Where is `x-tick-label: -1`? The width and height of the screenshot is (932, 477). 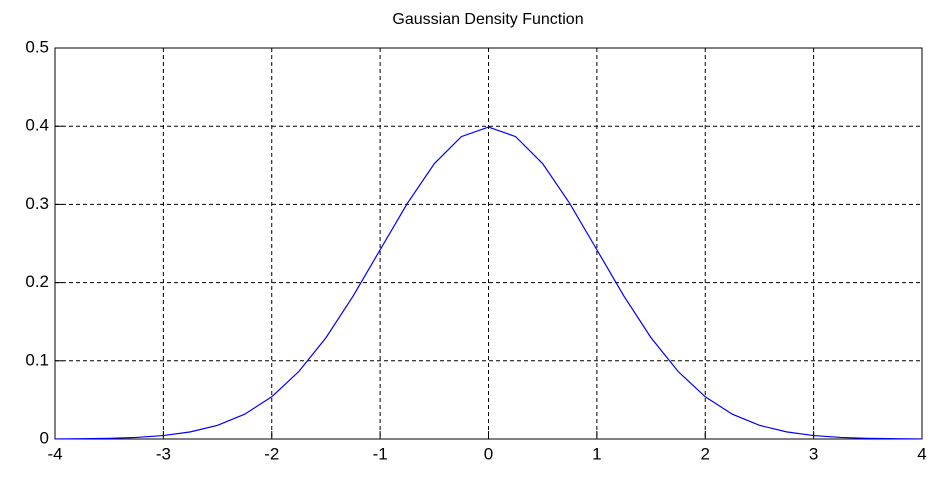
x-tick-label: -1 is located at coordinates (380, 453).